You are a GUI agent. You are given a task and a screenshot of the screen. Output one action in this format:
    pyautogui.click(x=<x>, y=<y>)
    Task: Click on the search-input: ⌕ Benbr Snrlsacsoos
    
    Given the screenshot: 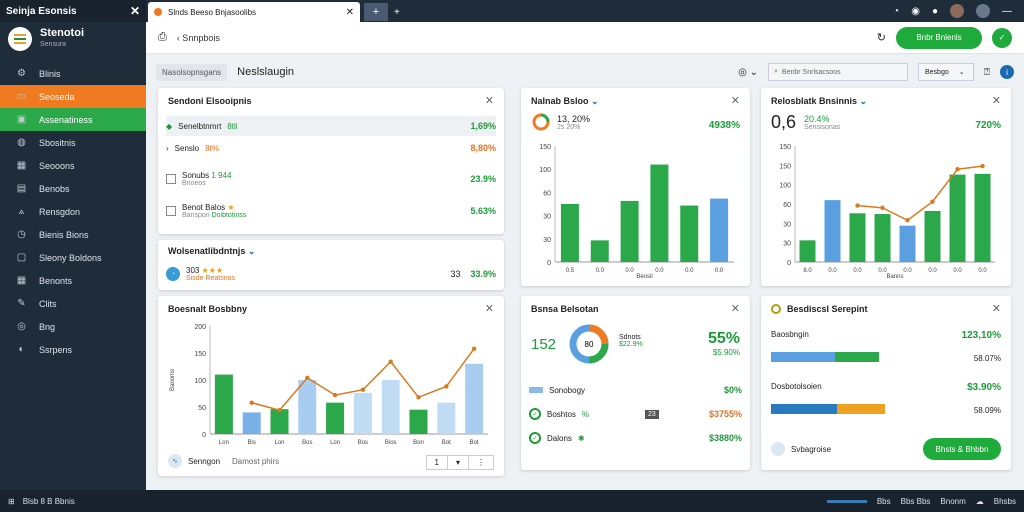 What is the action you would take?
    pyautogui.click(x=838, y=72)
    